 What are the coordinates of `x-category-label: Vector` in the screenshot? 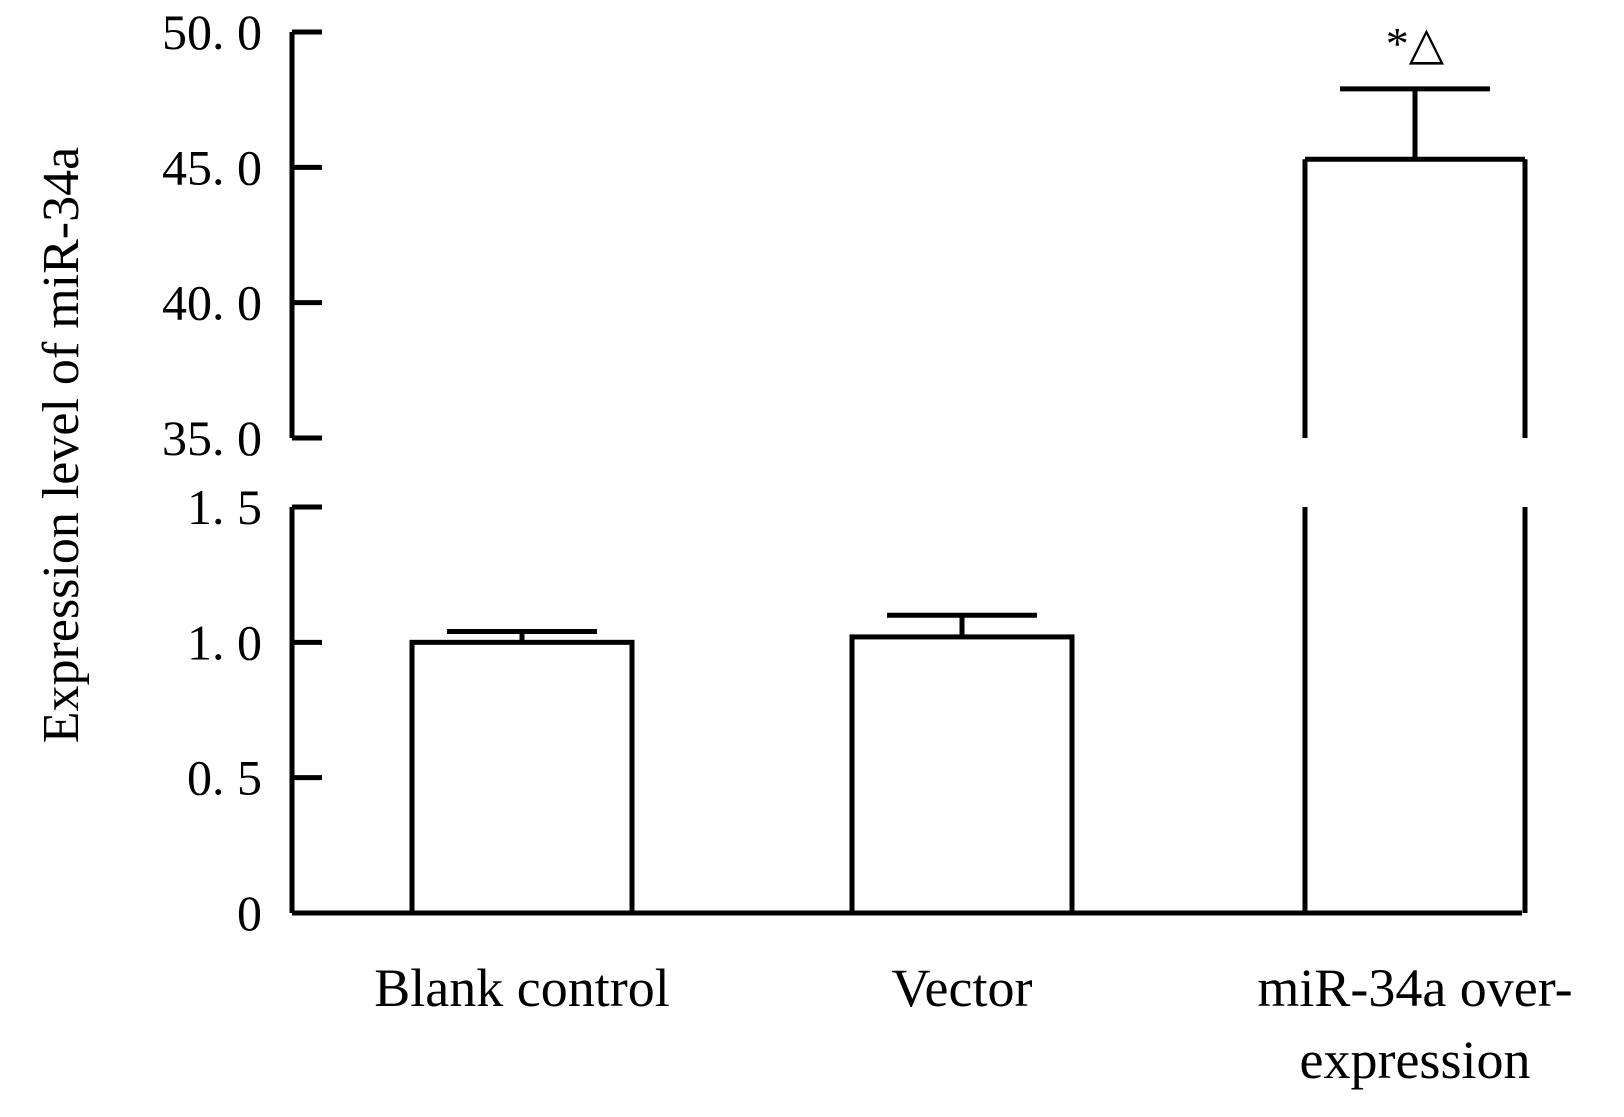 It's located at (962, 988).